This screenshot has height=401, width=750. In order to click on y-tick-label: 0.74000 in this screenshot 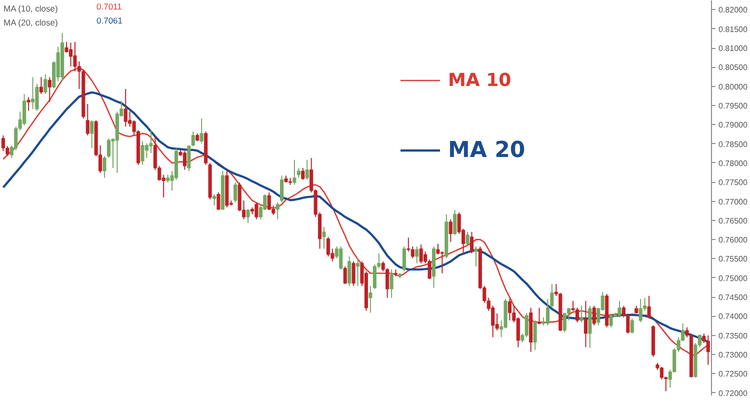, I will do `click(733, 317)`.